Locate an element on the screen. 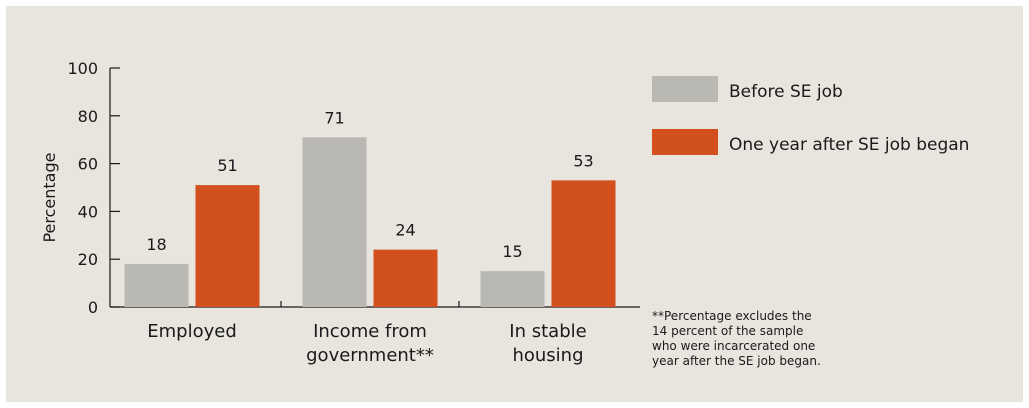  data-label: 51 is located at coordinates (227, 165).